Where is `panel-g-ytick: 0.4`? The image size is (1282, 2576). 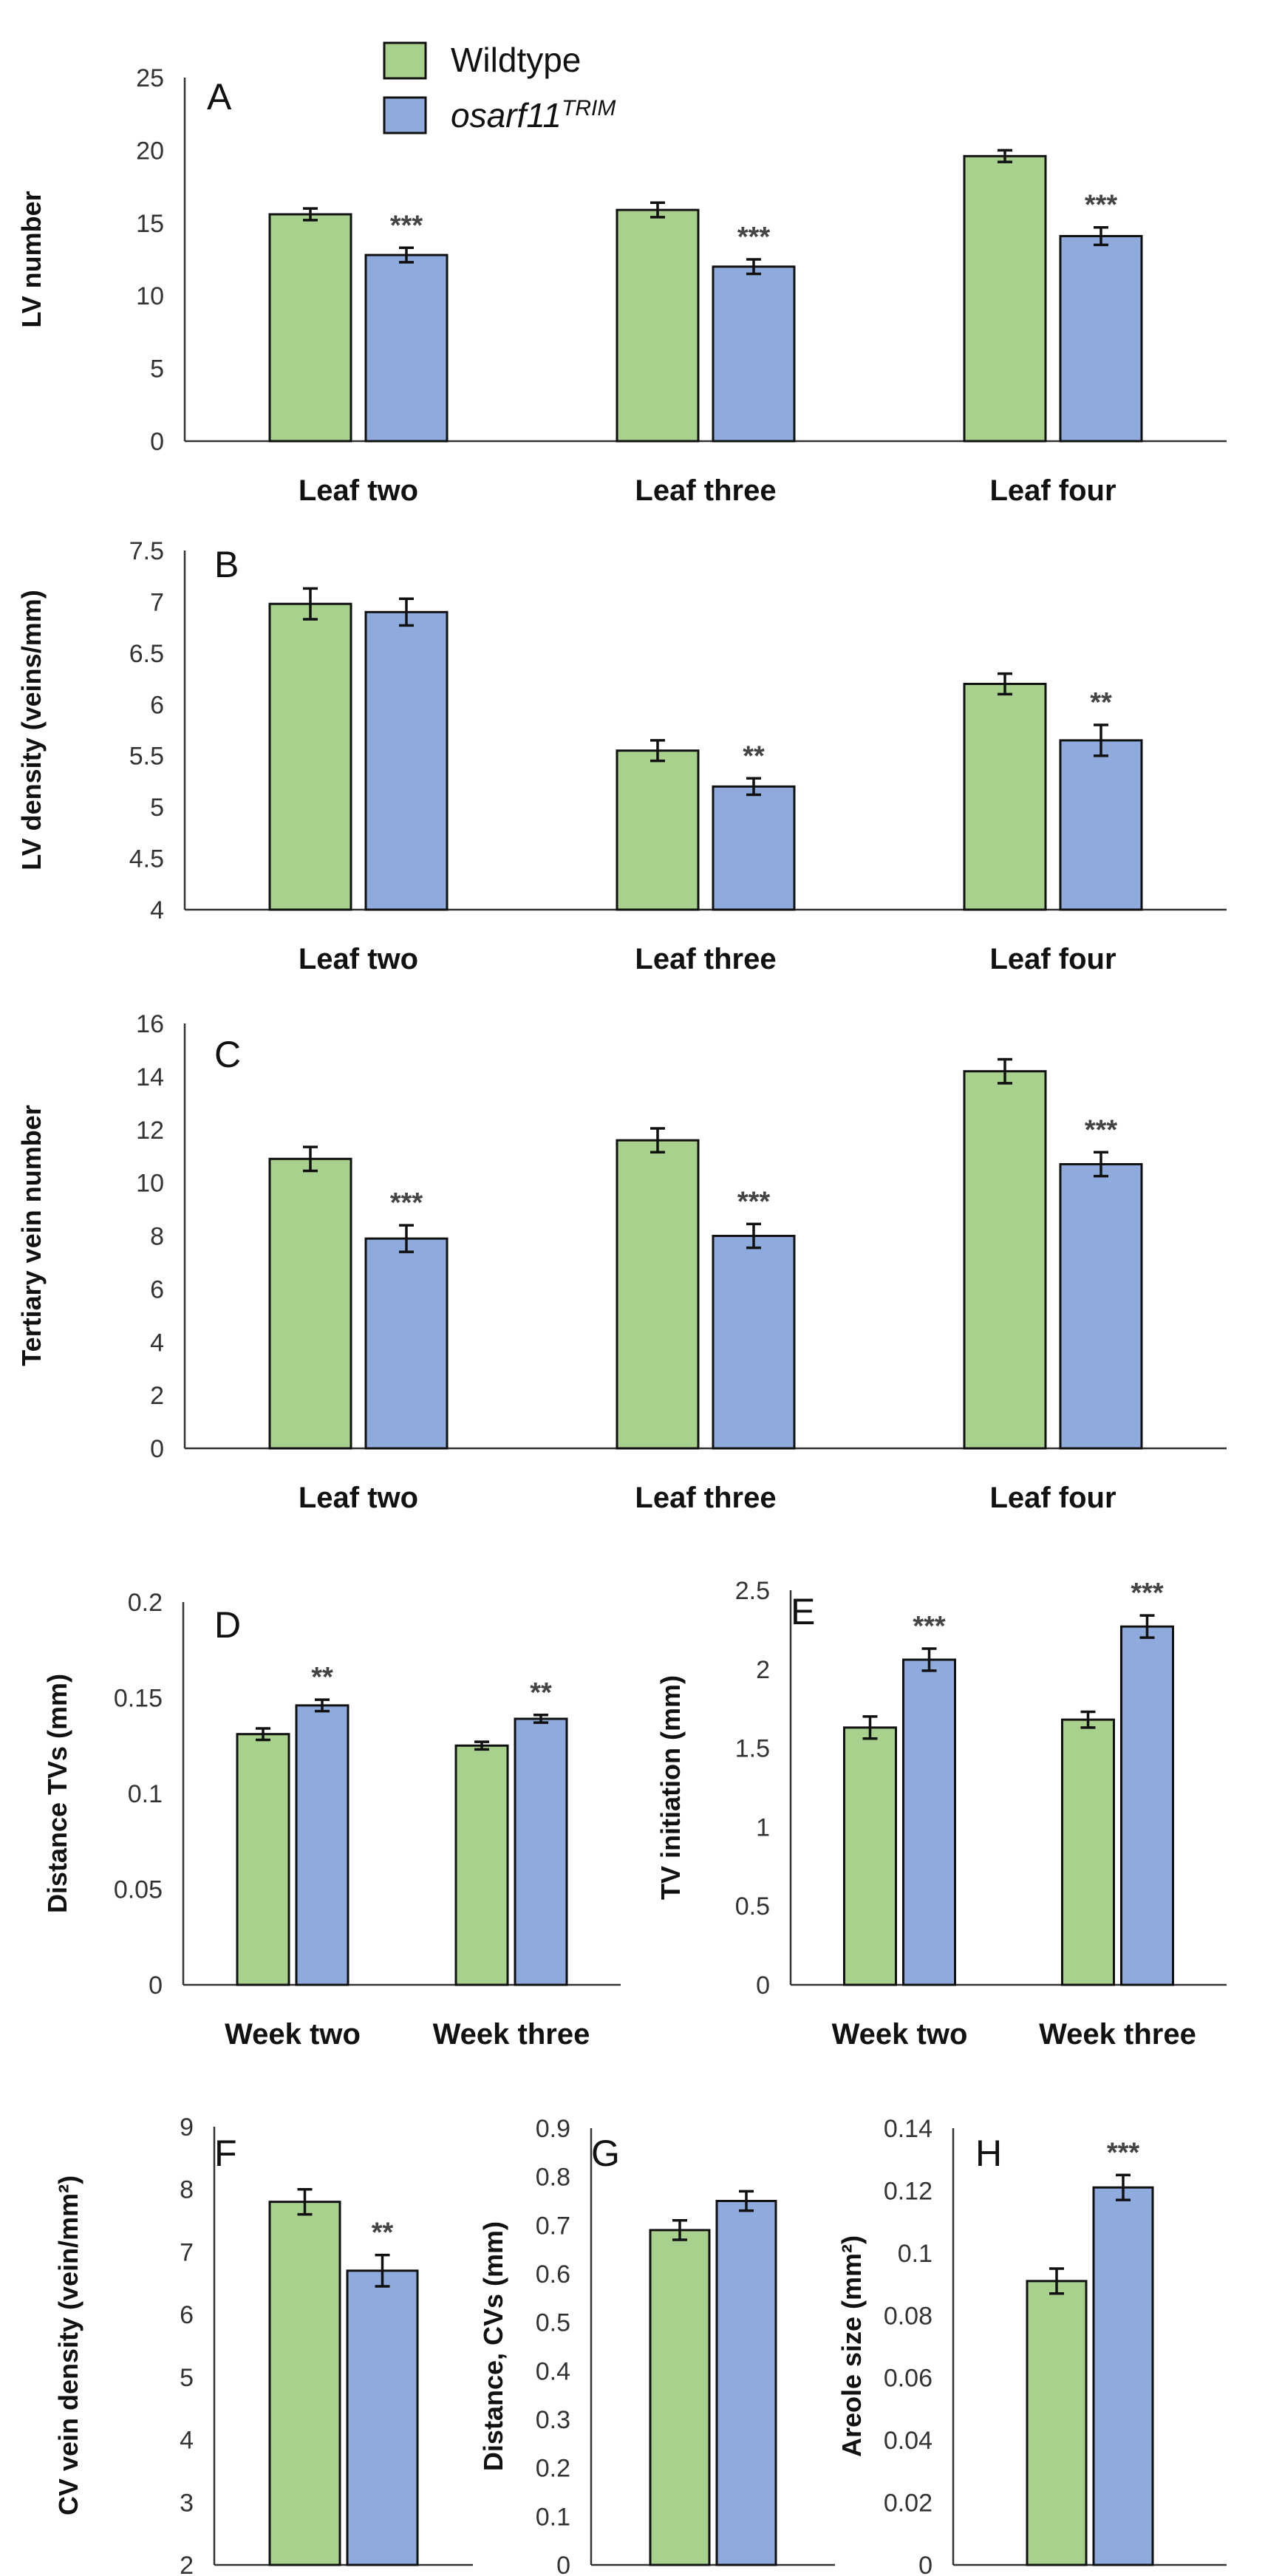
panel-g-ytick: 0.4 is located at coordinates (553, 2371).